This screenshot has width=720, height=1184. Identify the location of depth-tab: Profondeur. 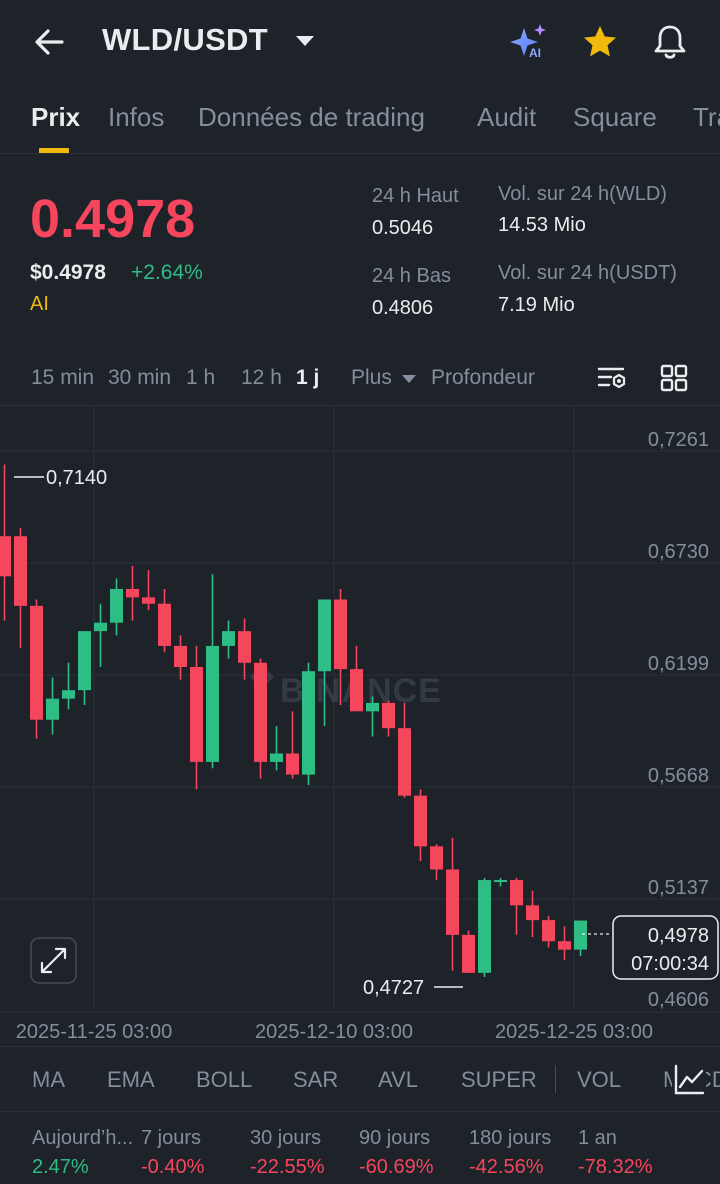
(483, 377).